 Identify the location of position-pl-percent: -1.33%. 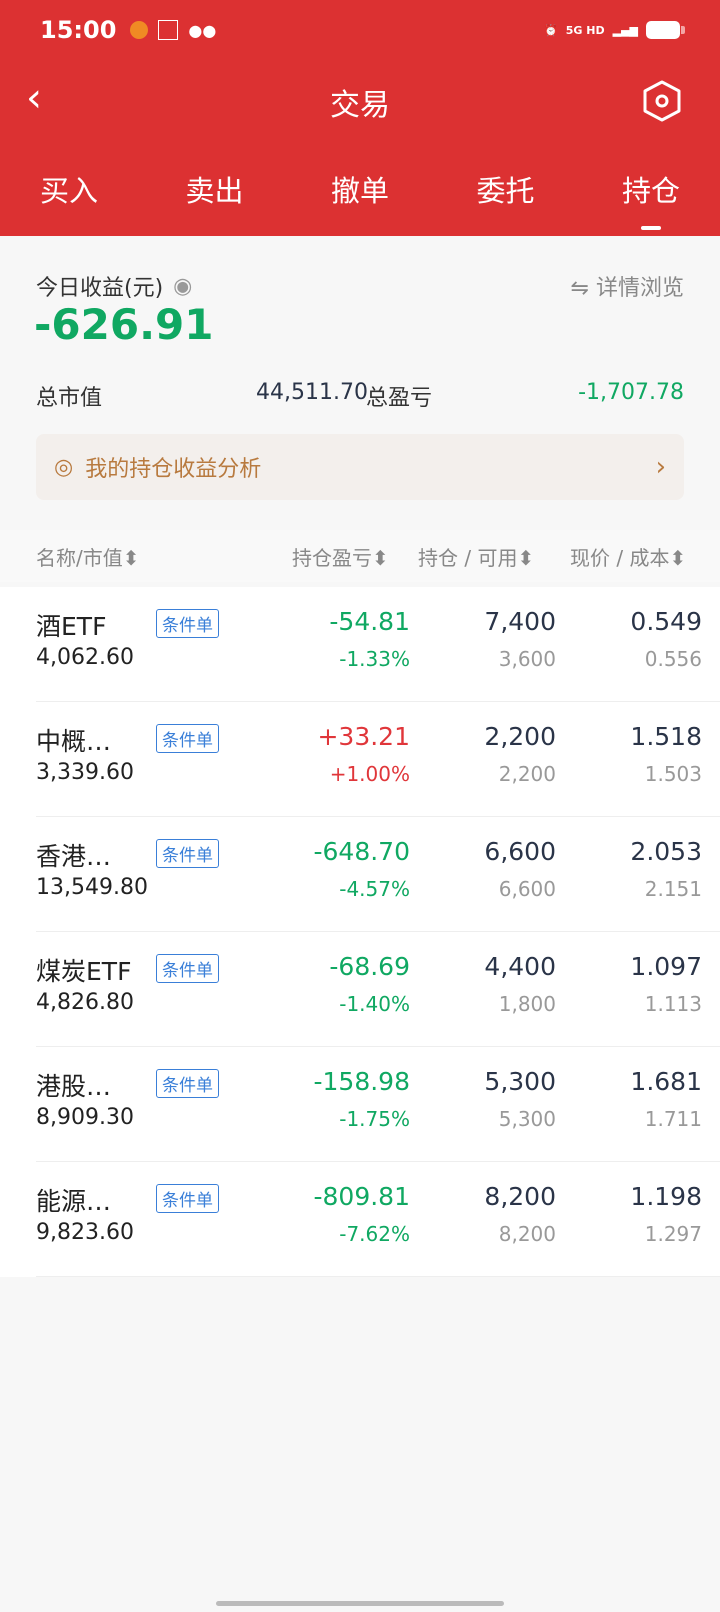
(374, 659).